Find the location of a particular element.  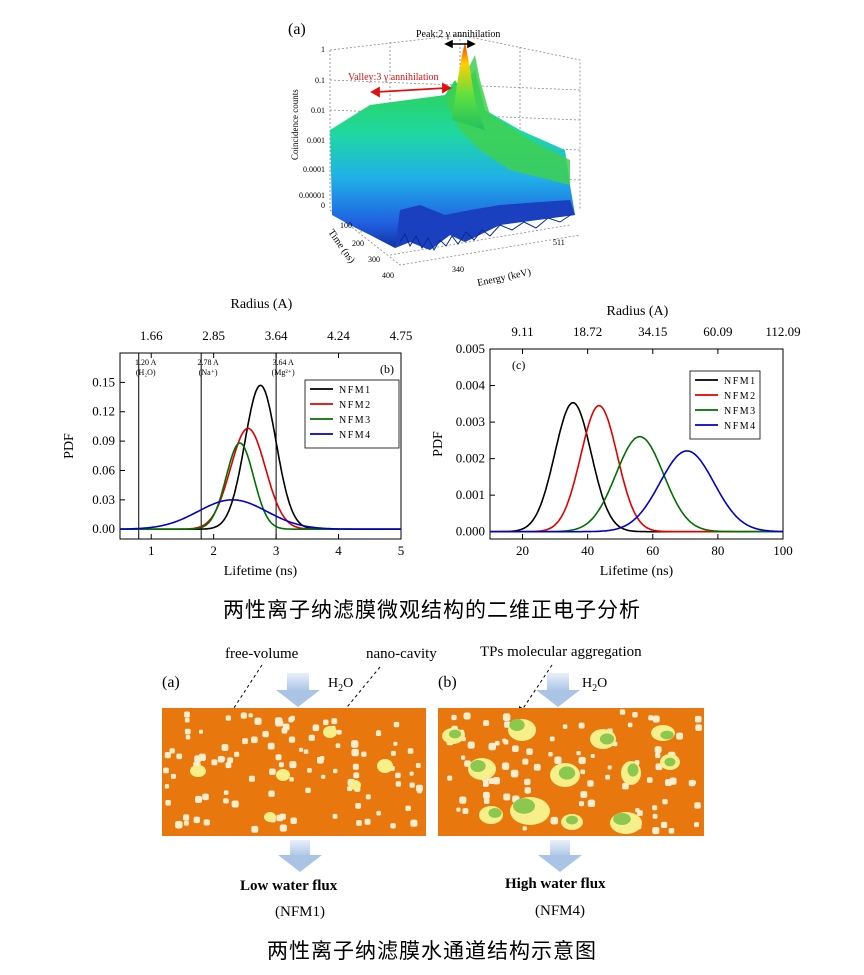

free-volume-label: free-volume is located at coordinates (262, 654).